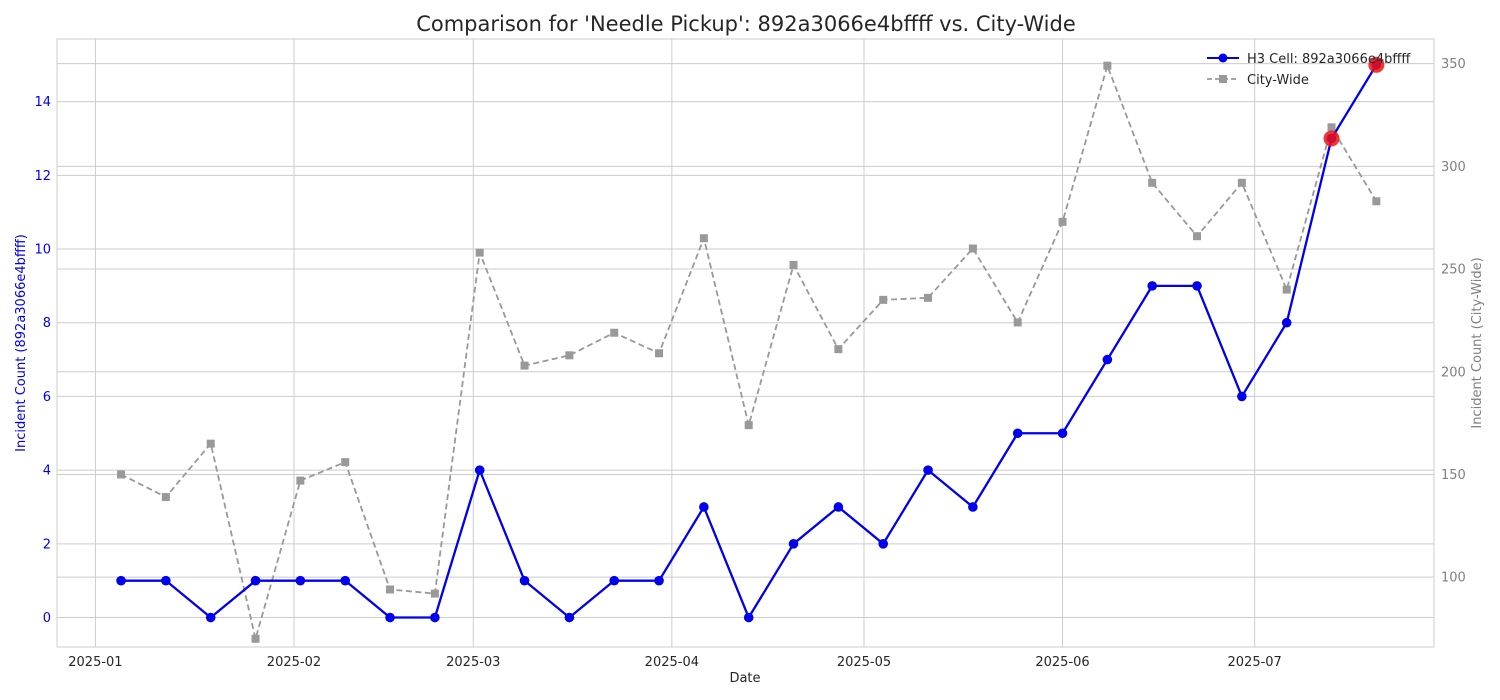 Image resolution: width=1500 pixels, height=700 pixels. I want to click on left-axis-label: Incident Count (892a3066e4bffff), so click(21, 343).